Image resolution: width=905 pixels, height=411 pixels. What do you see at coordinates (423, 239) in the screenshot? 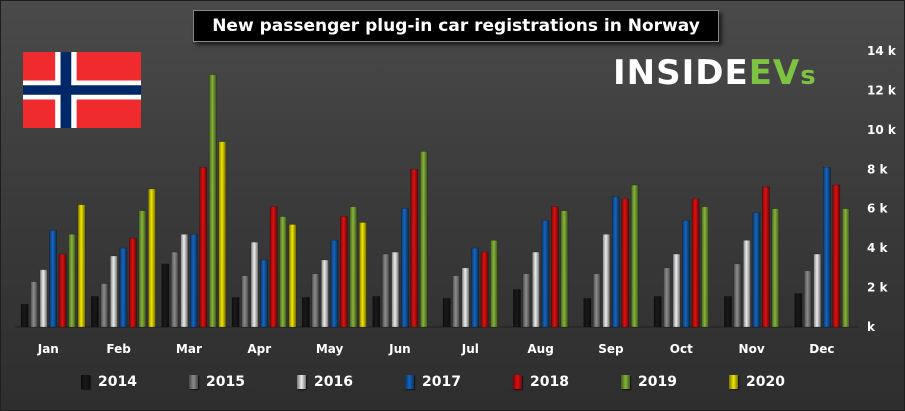
I see `bar-jun-2019` at bounding box center [423, 239].